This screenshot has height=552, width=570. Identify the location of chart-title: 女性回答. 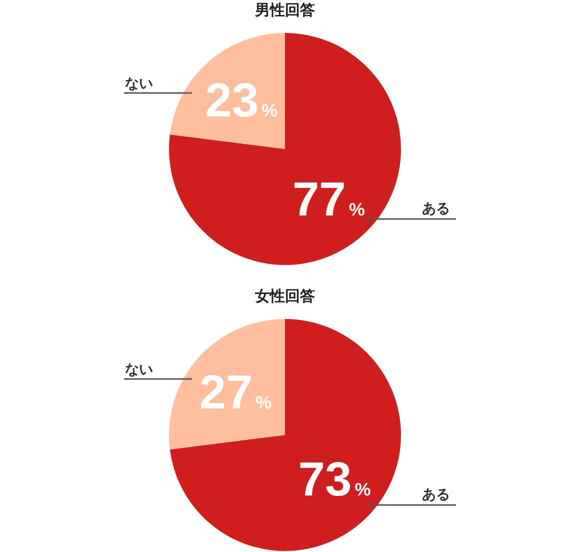
(284, 296).